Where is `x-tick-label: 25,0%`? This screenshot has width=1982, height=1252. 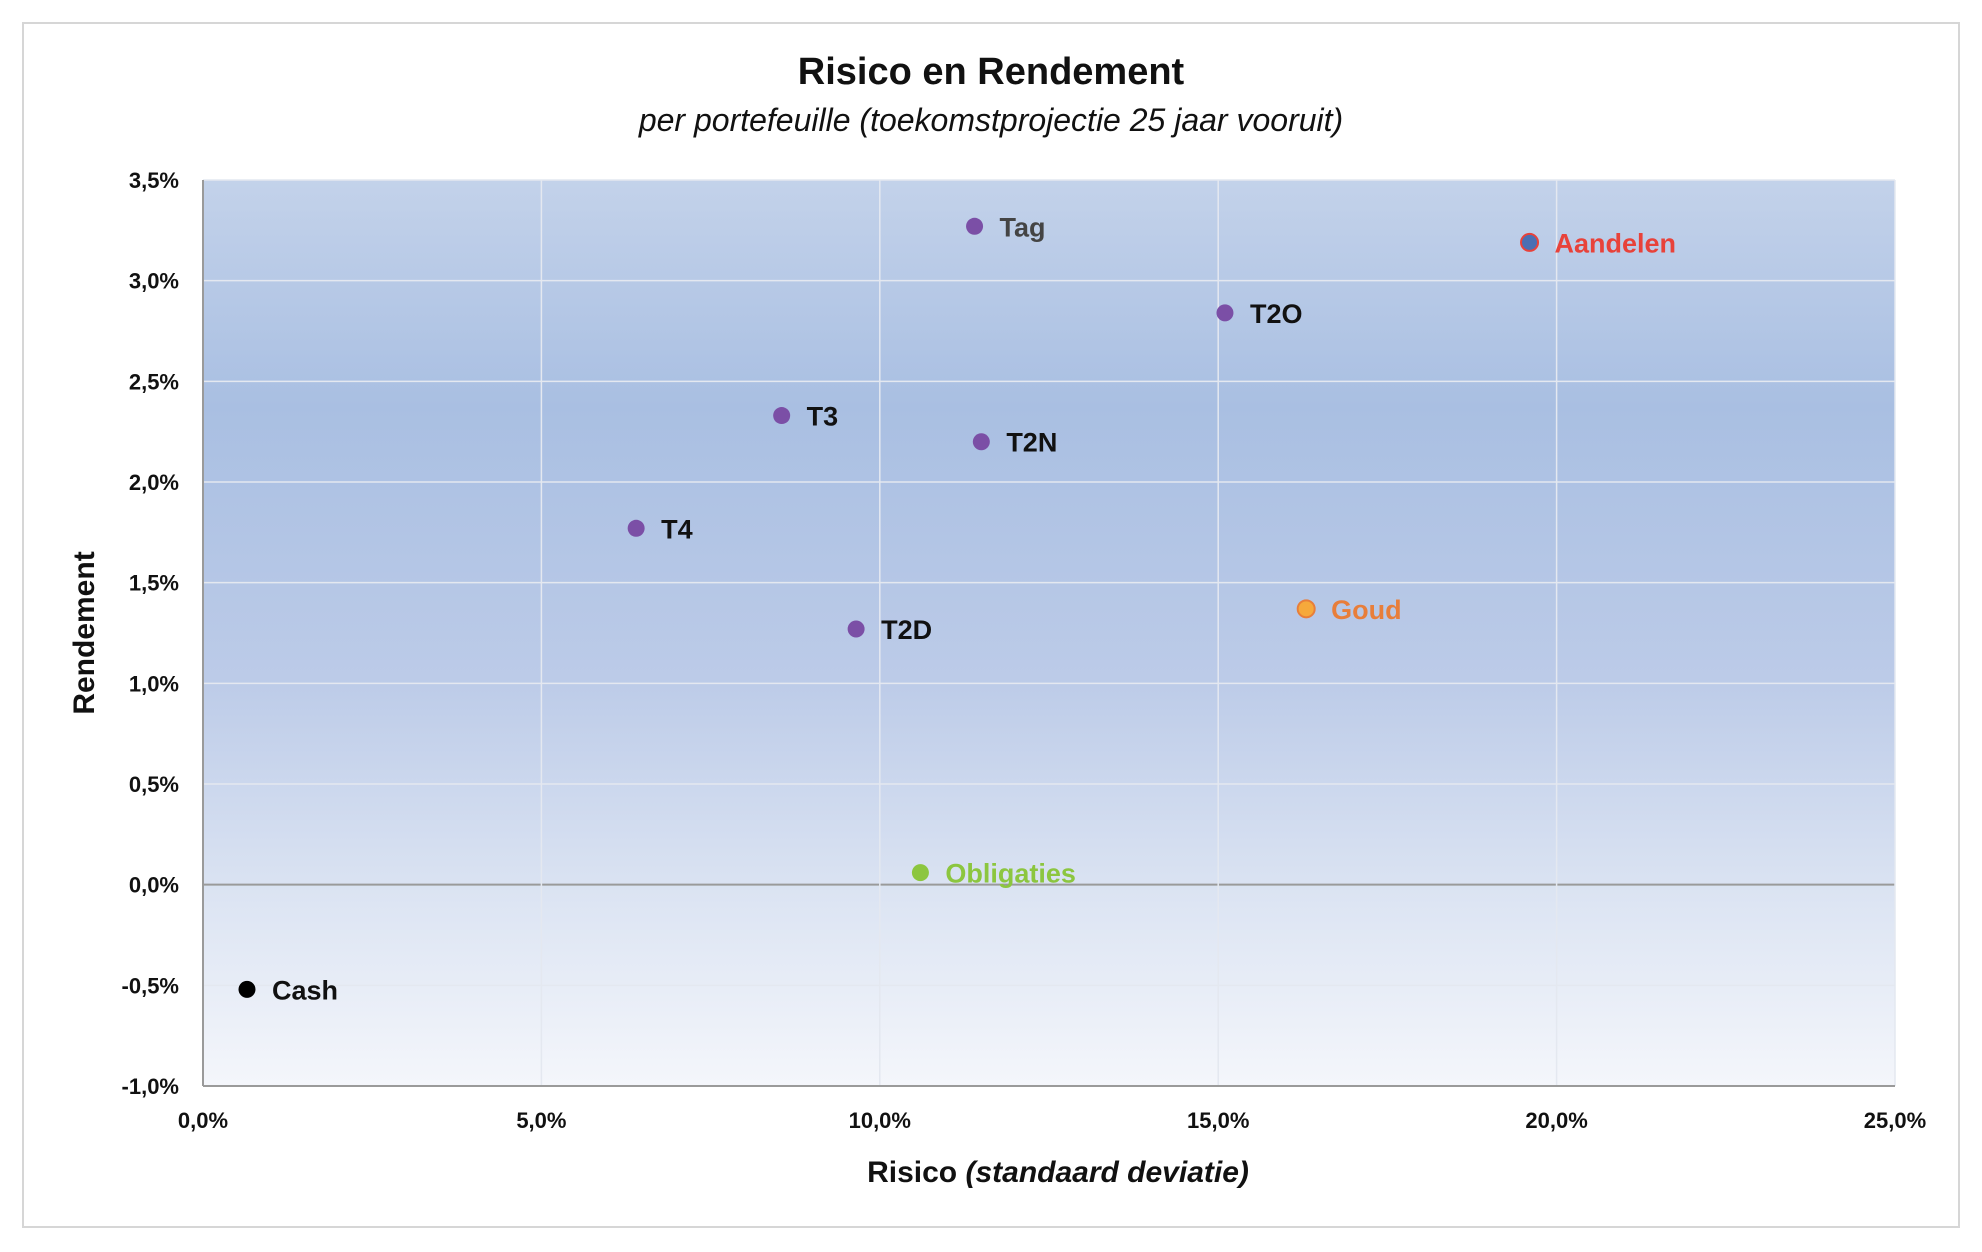 x-tick-label: 25,0% is located at coordinates (1895, 1120).